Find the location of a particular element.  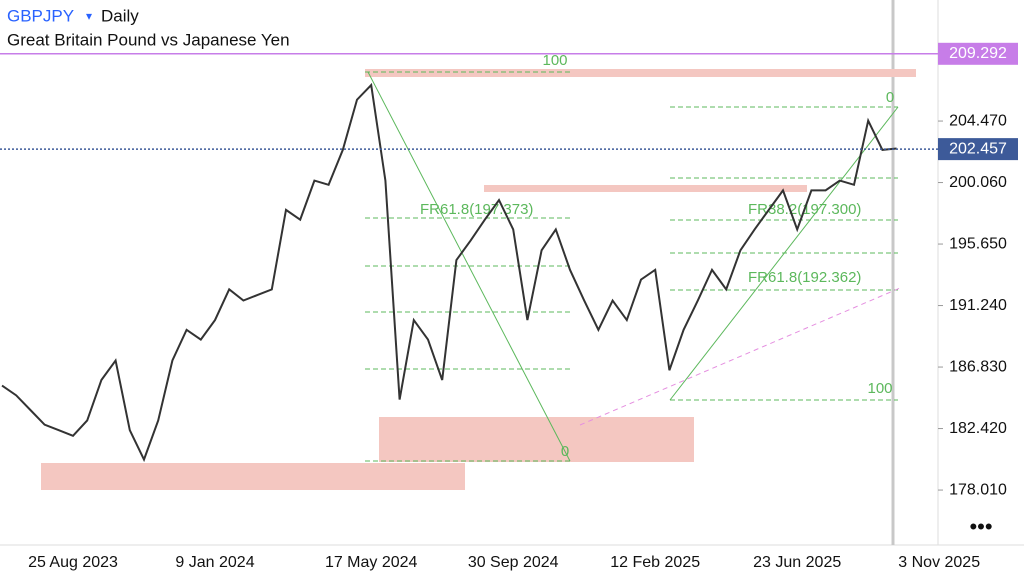

x-tick-label: 17 May 2024 is located at coordinates (371, 562).